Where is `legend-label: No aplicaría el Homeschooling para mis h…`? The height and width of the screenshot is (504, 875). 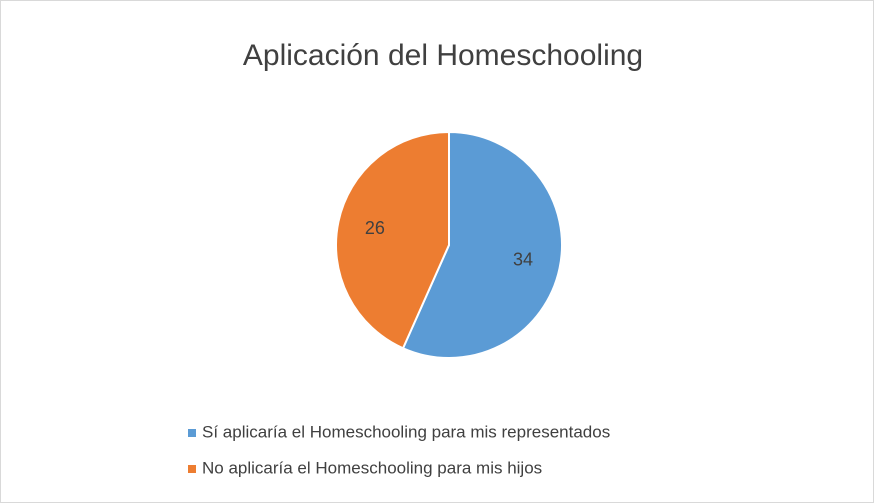 legend-label: No aplicaría el Homeschooling para mis h… is located at coordinates (372, 467).